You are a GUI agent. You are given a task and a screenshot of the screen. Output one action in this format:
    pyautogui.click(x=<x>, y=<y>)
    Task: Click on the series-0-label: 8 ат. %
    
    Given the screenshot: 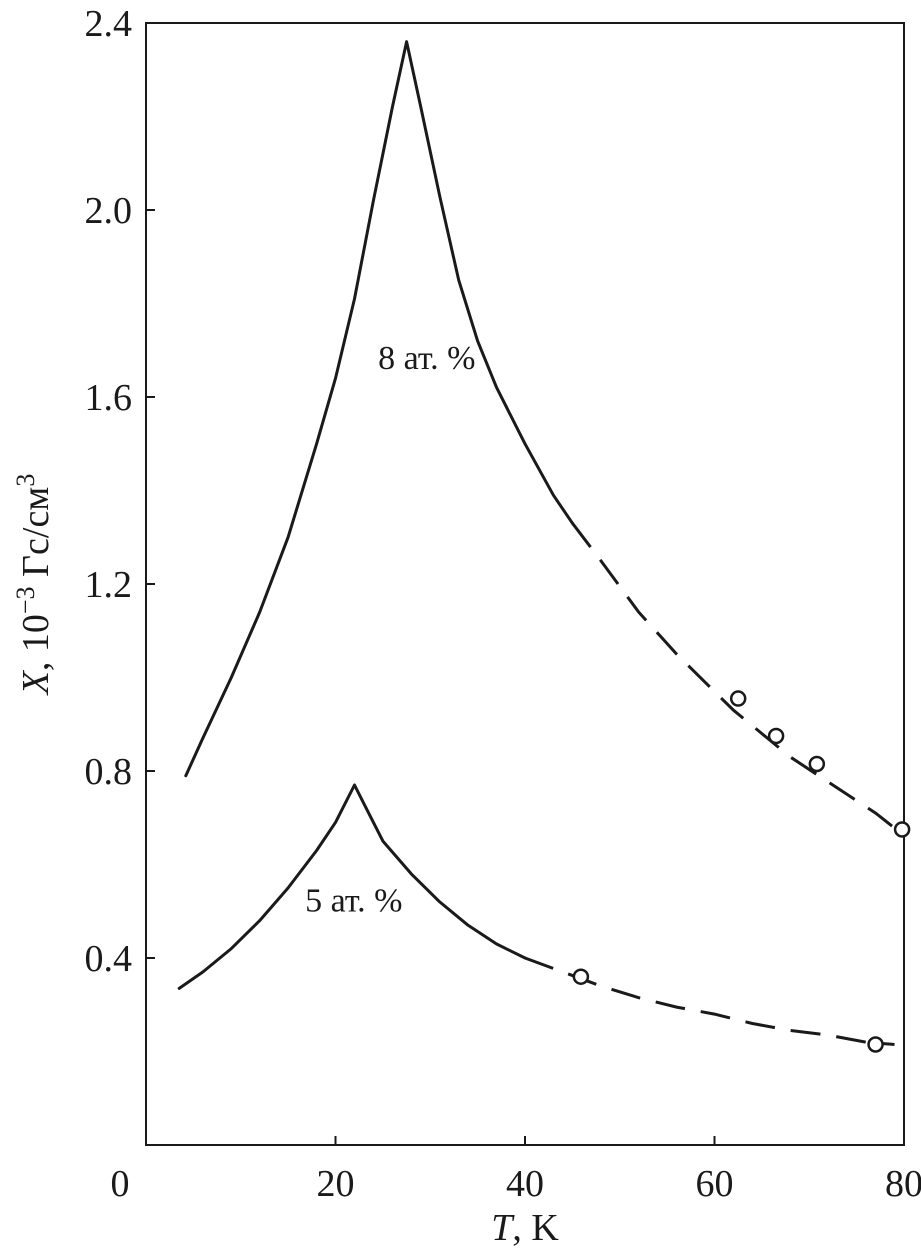 What is the action you would take?
    pyautogui.click(x=426, y=358)
    